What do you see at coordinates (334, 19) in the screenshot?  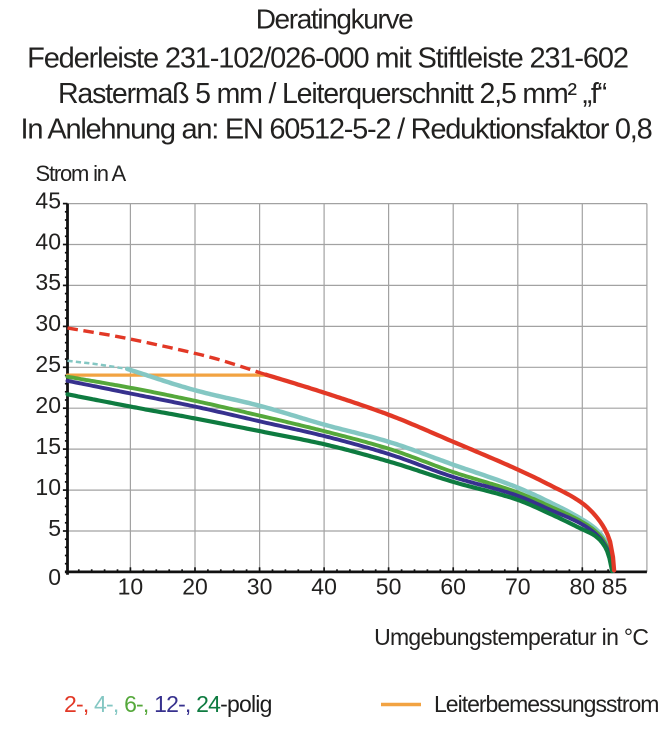 I see `svg-text: Deratingkurve` at bounding box center [334, 19].